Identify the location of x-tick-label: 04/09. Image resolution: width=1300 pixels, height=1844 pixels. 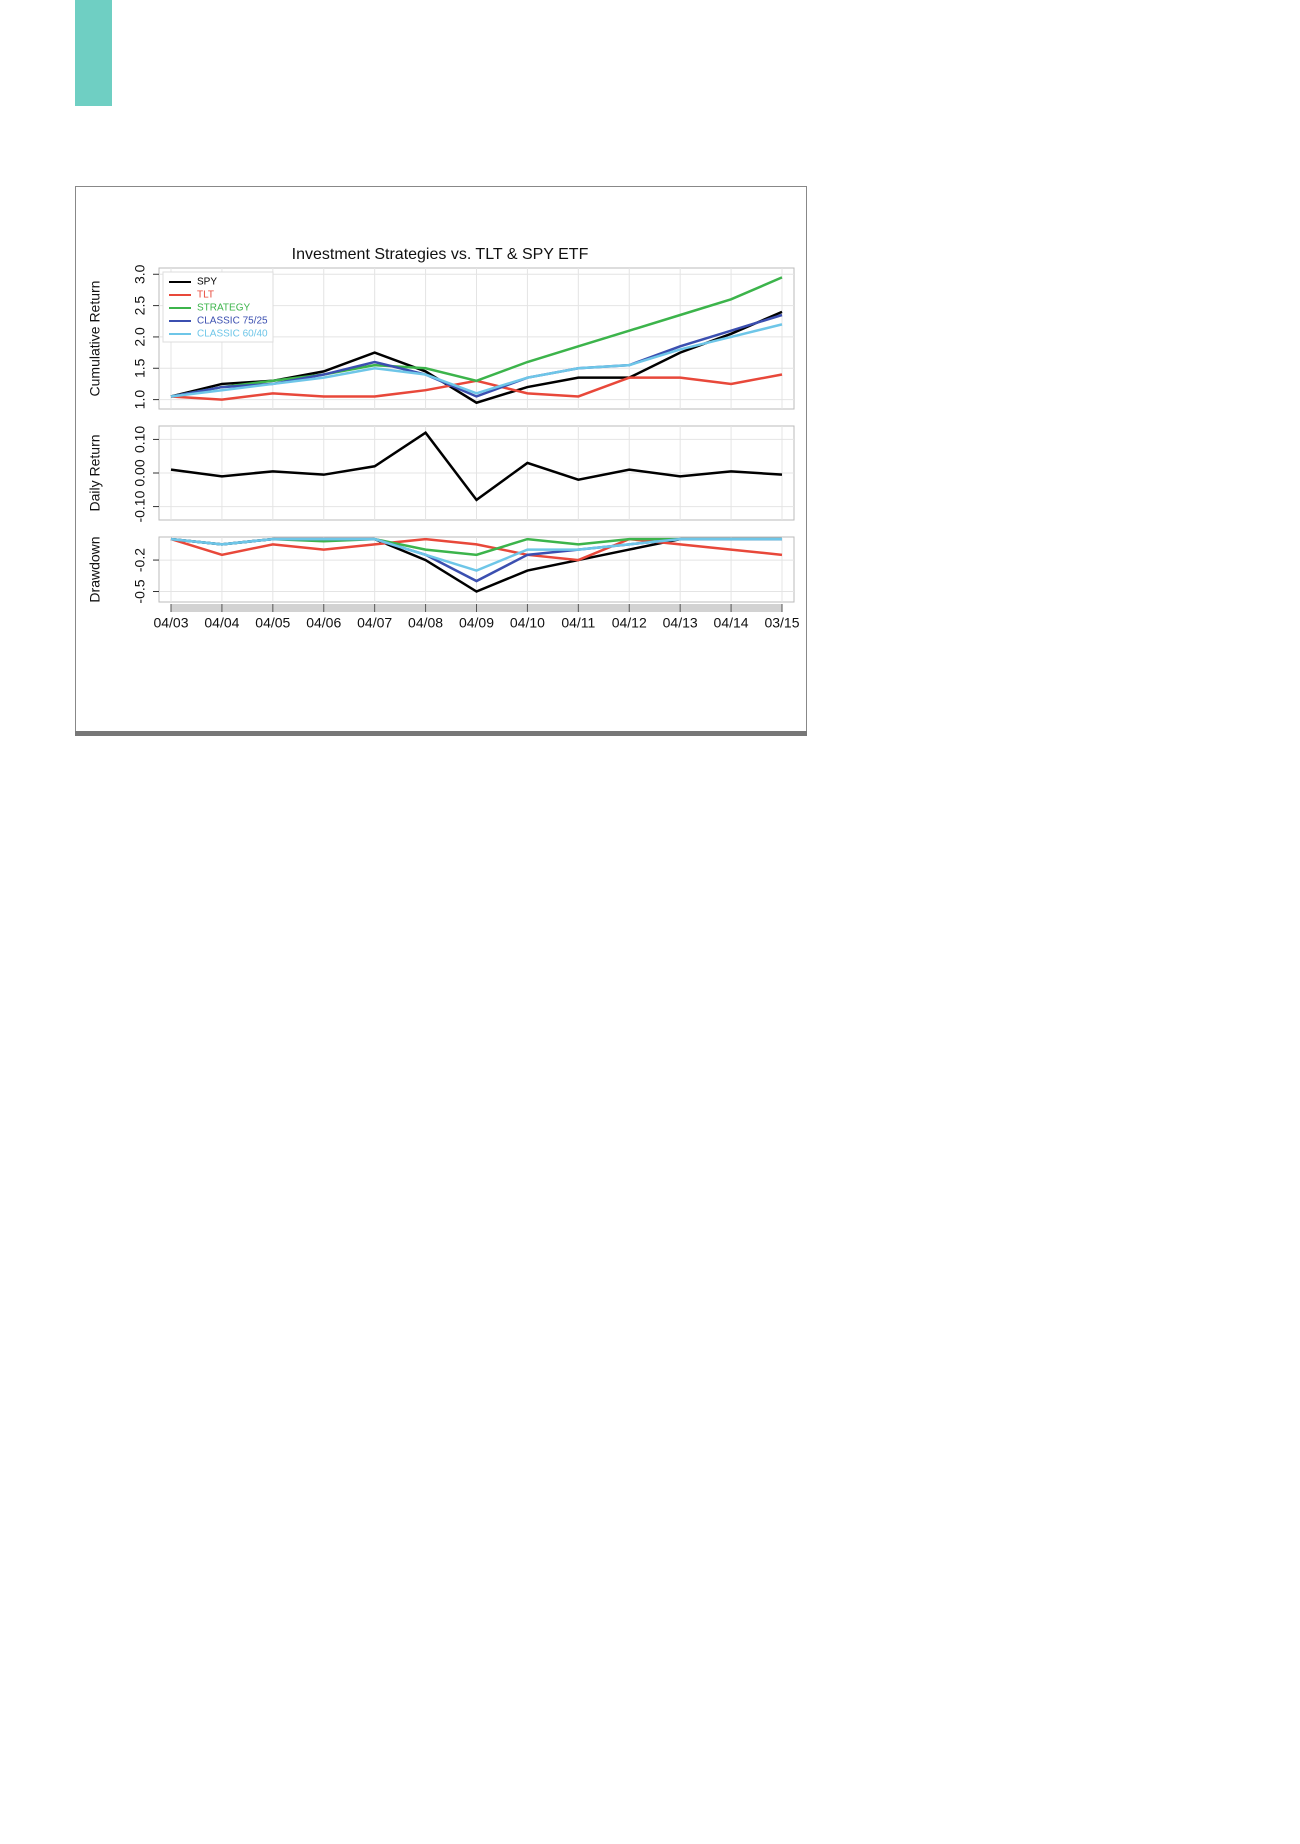
(476, 623).